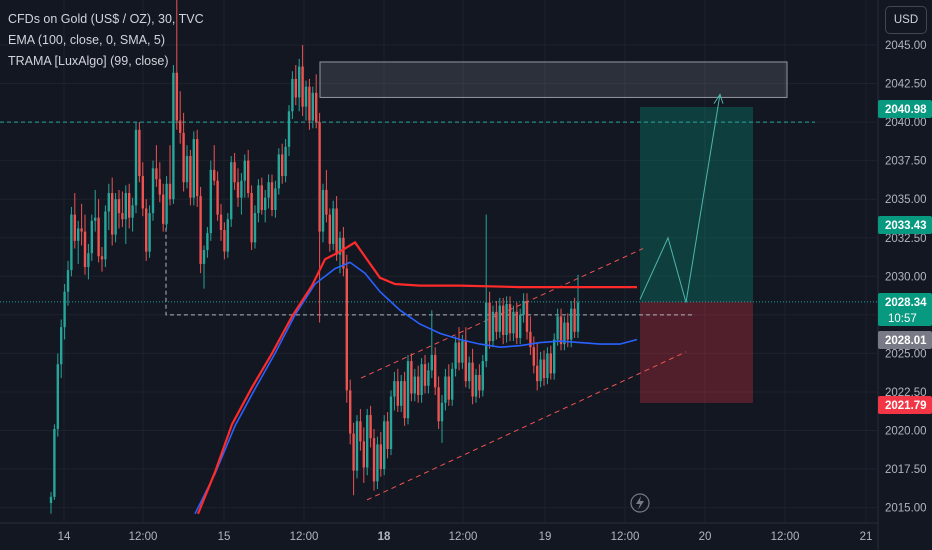 The height and width of the screenshot is (550, 932). What do you see at coordinates (906, 162) in the screenshot?
I see `y-tick-label: 2037.50` at bounding box center [906, 162].